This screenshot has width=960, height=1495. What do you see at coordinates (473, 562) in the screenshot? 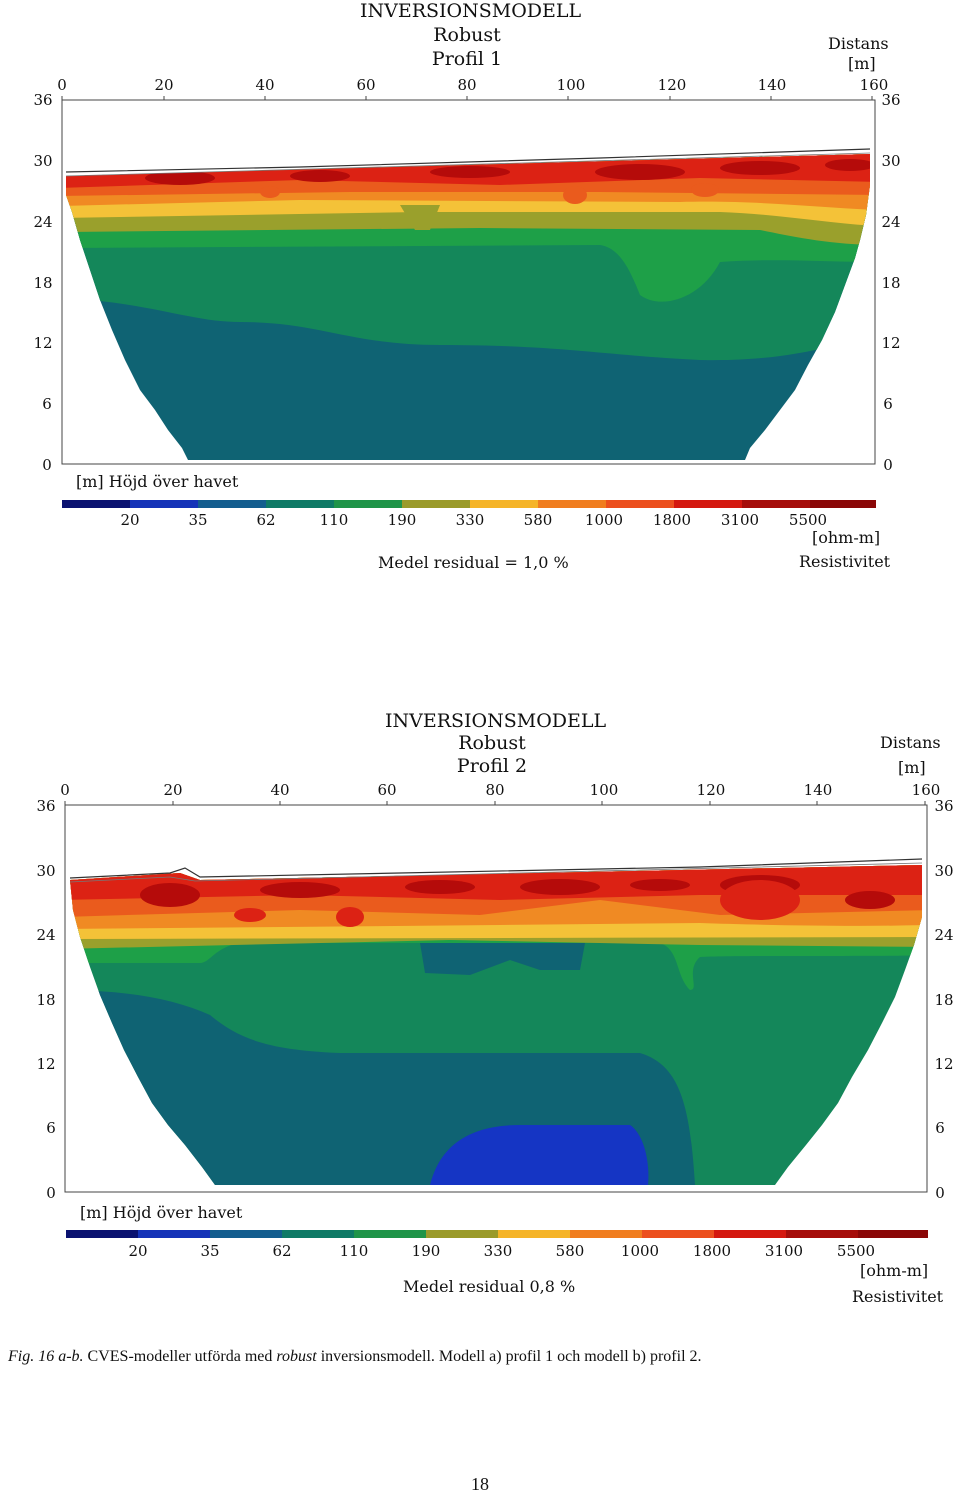
I see `residual-text: Medel residual = 1,0 %` at bounding box center [473, 562].